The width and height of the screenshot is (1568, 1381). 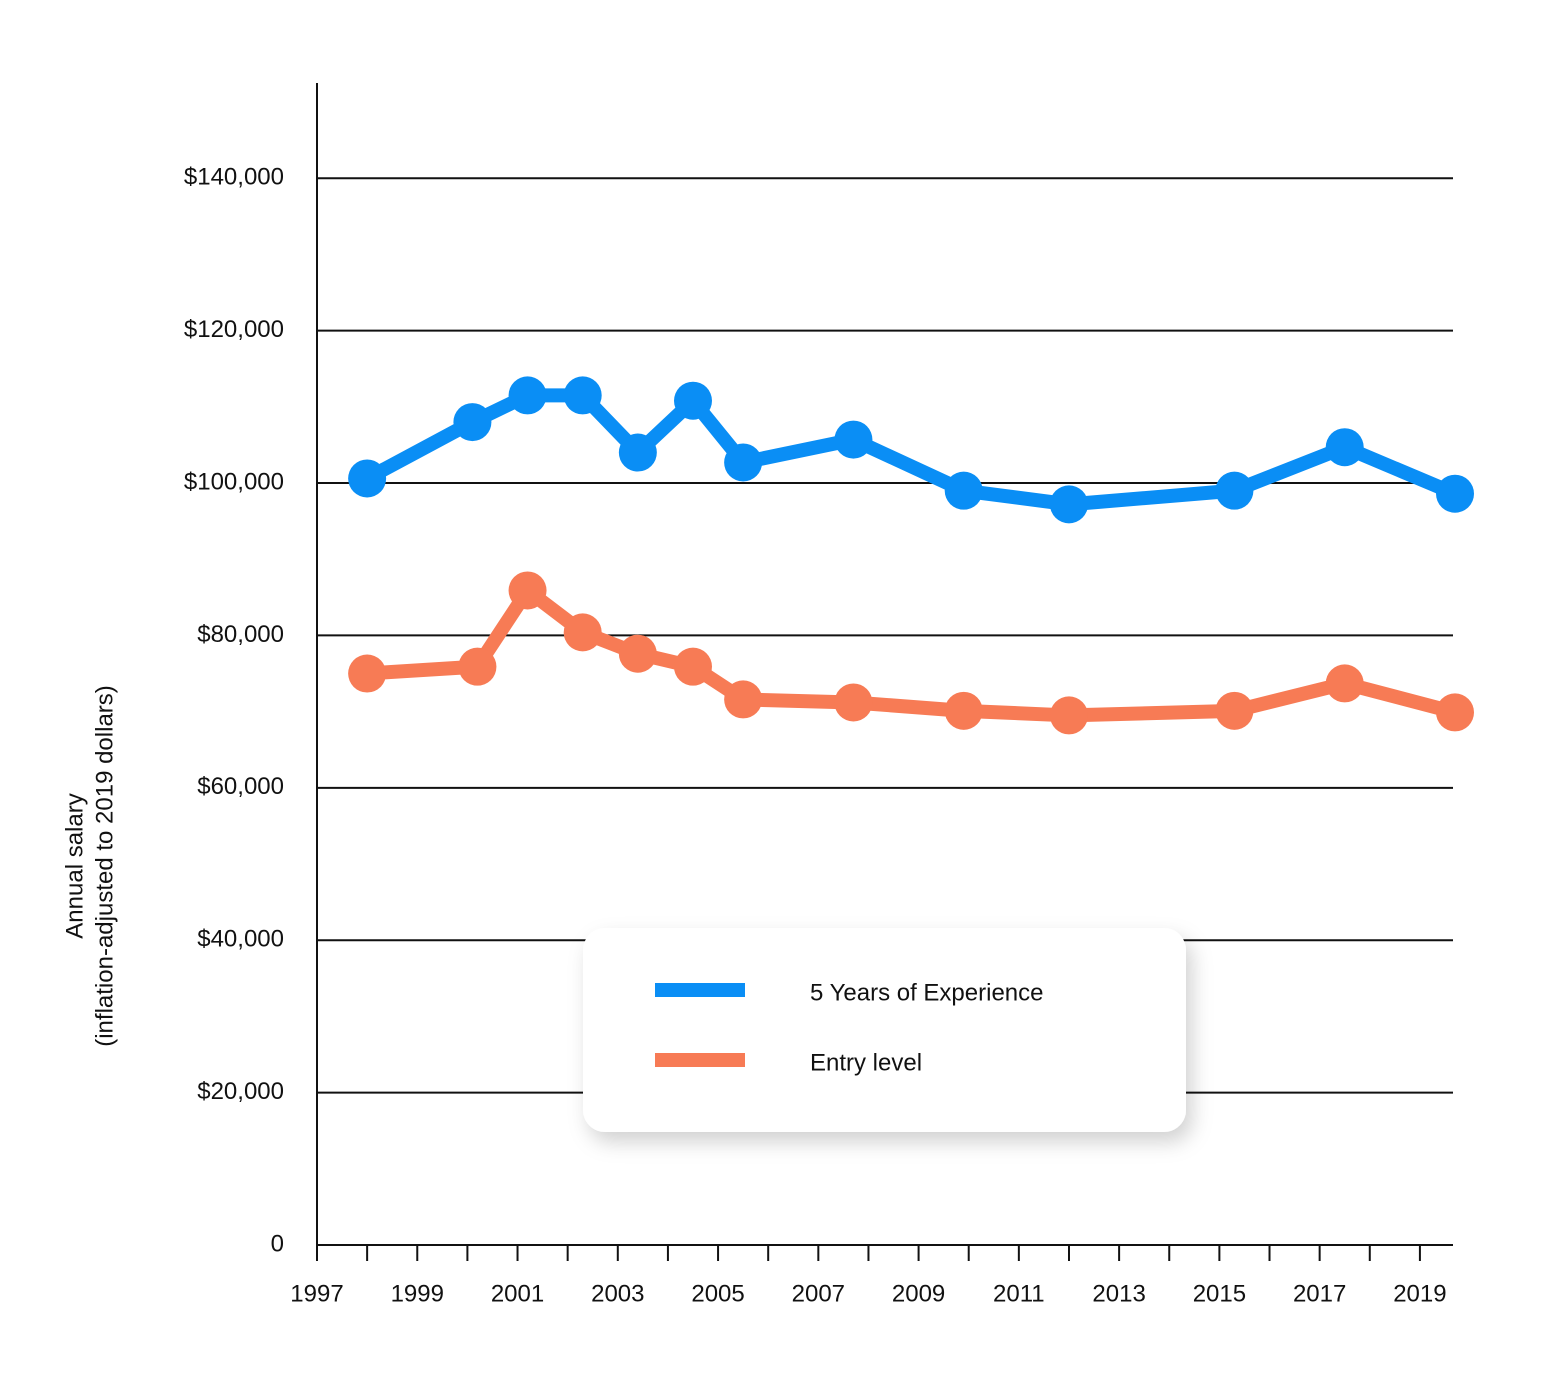 What do you see at coordinates (240, 786) in the screenshot?
I see `y-tick-label: $60,000` at bounding box center [240, 786].